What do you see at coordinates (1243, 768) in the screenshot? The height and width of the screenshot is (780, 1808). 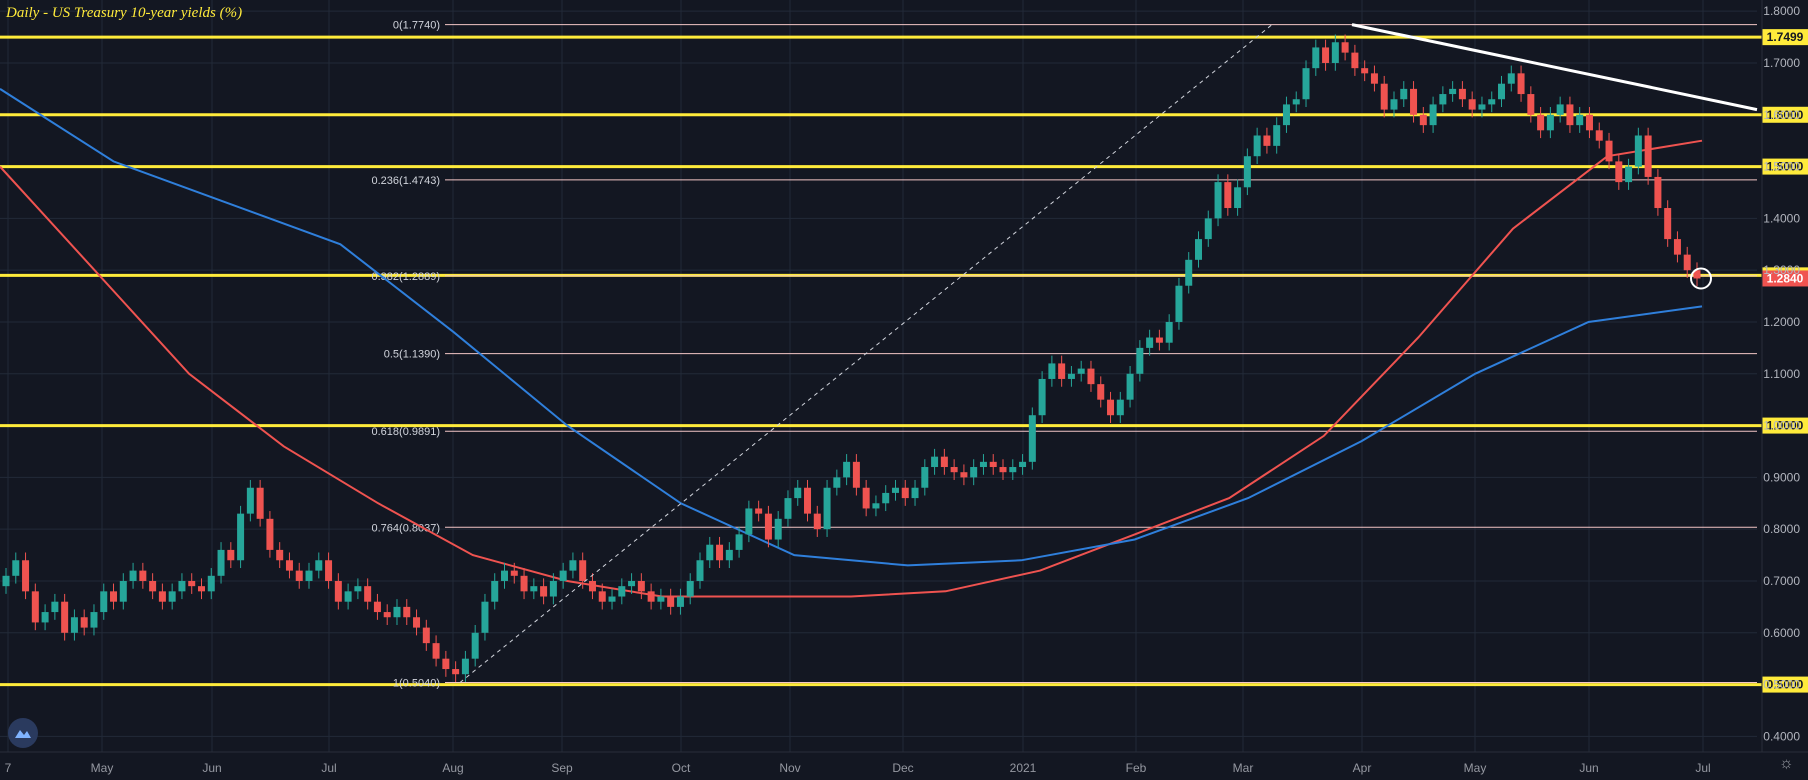 I see `x-tick-label: Mar` at bounding box center [1243, 768].